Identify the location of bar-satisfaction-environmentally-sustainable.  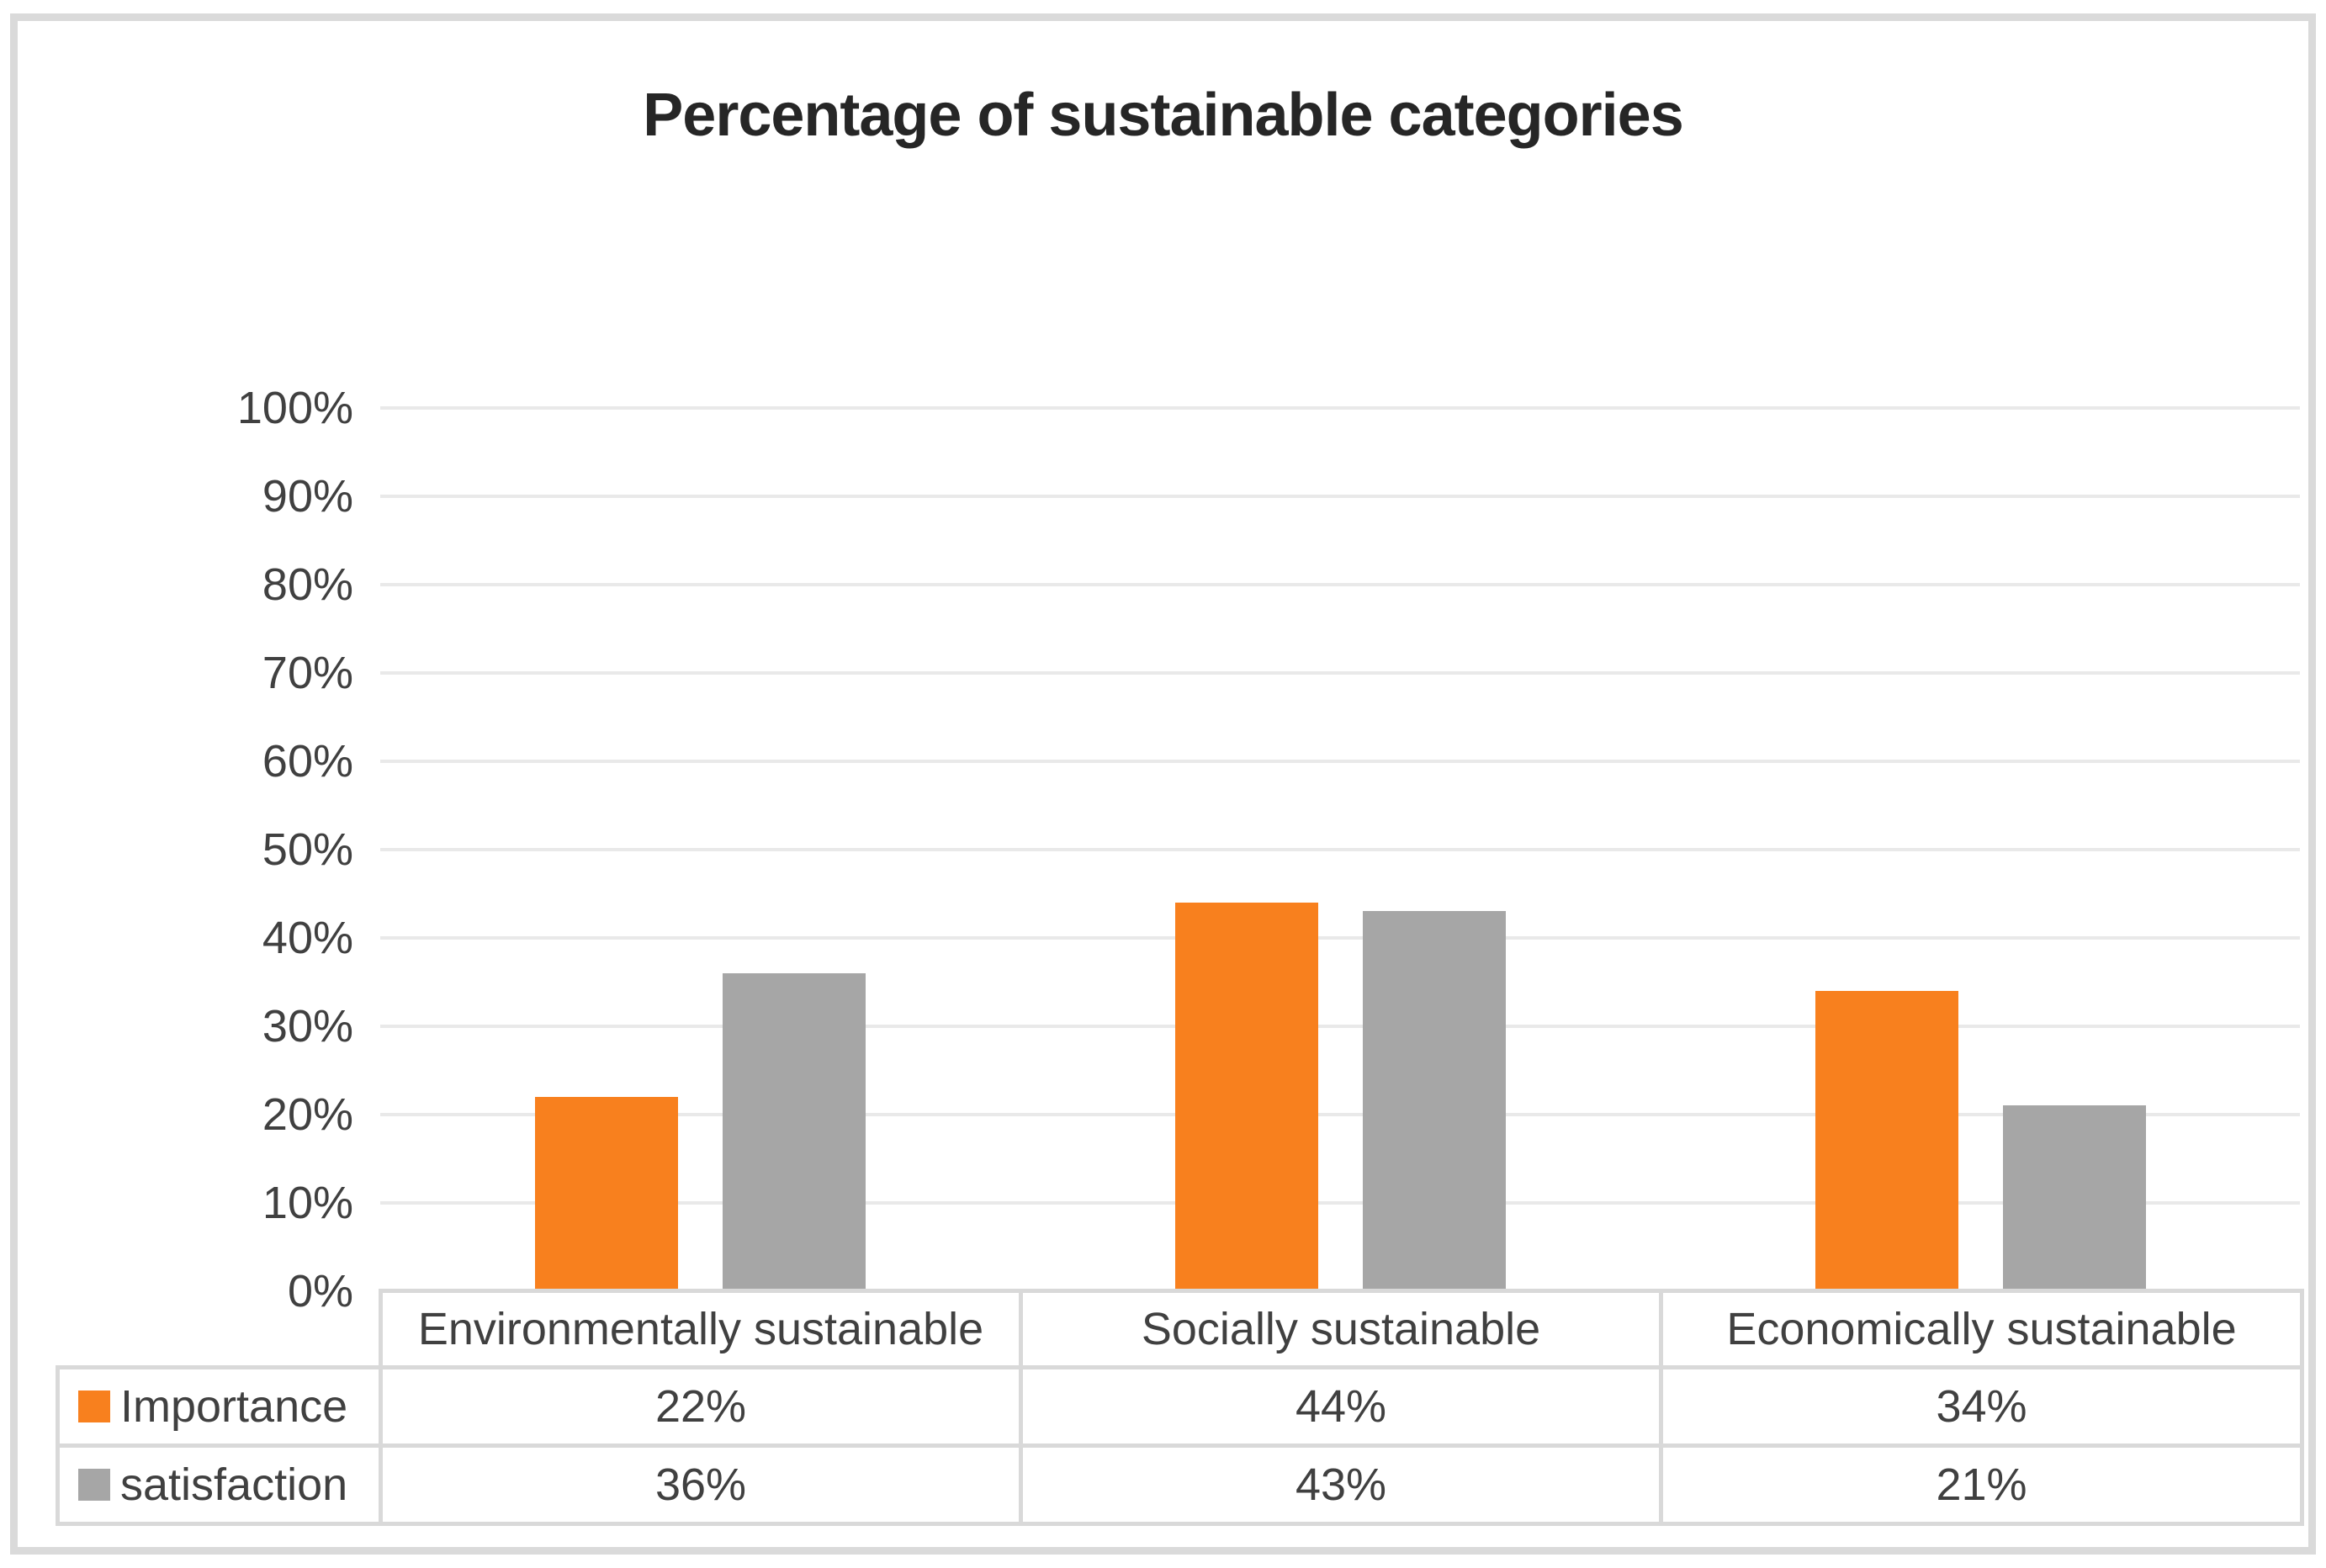
(794, 1132).